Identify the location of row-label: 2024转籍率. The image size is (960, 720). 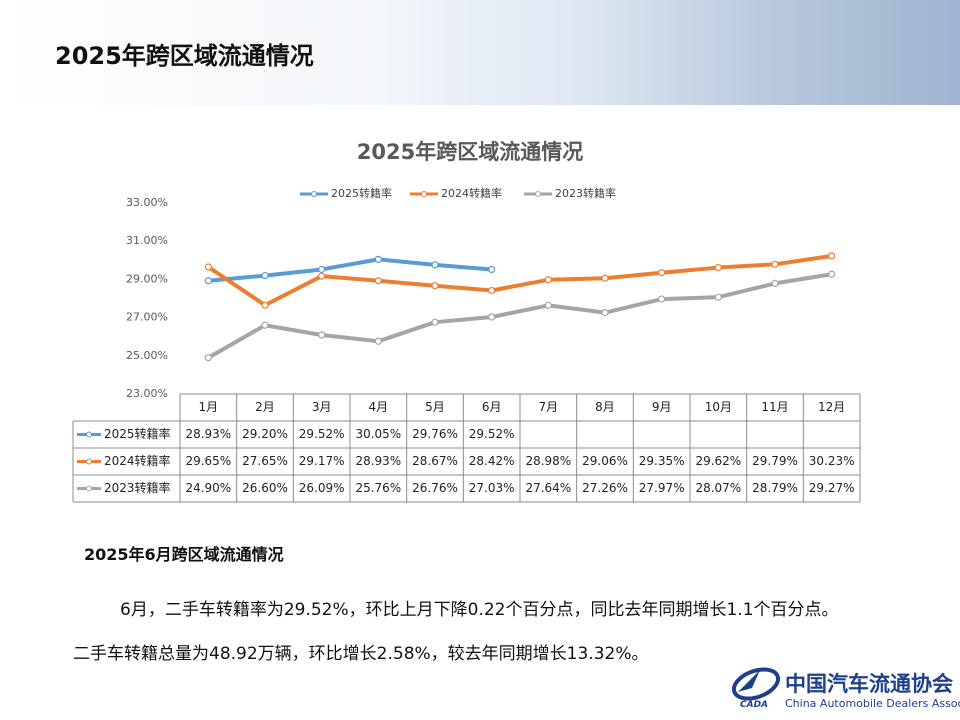
(137, 460).